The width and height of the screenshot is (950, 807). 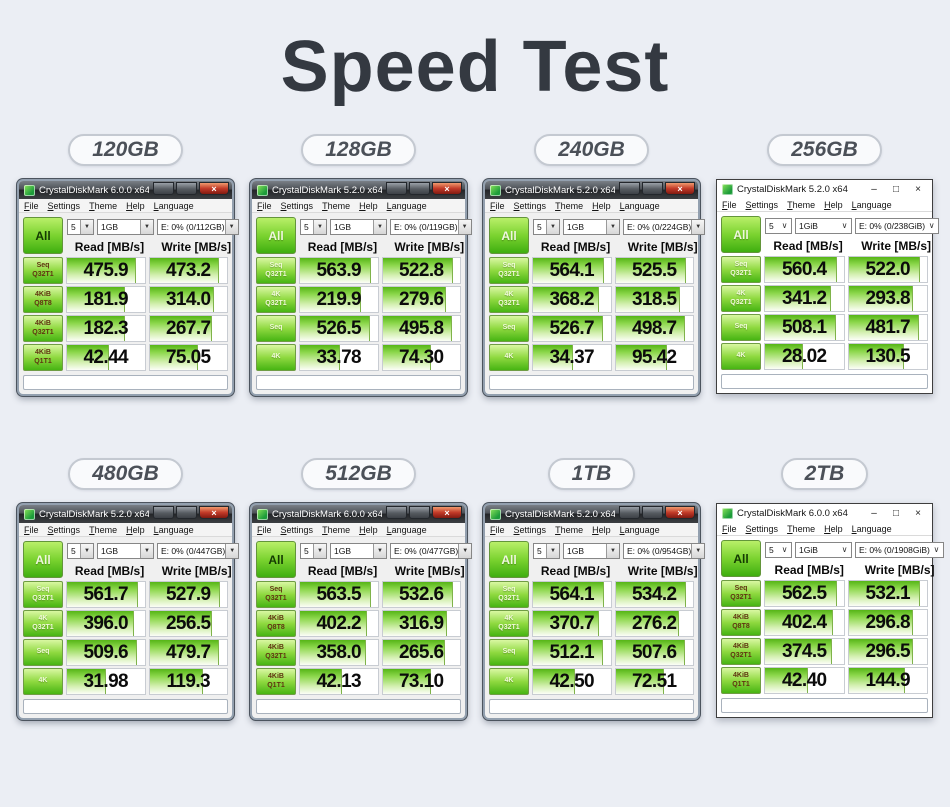 I want to click on test-count-select: 5 ∨, so click(x=778, y=225).